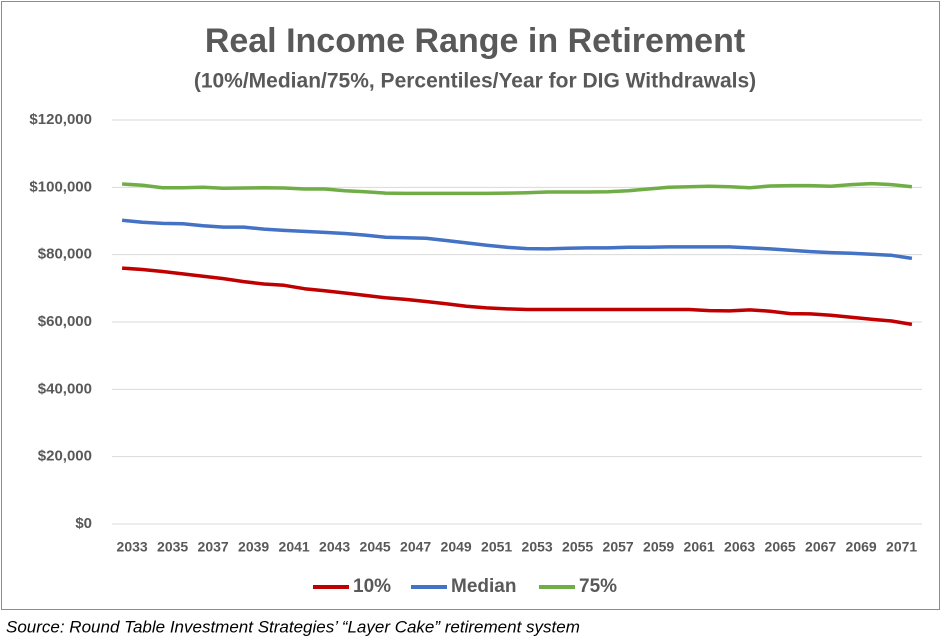  What do you see at coordinates (537, 547) in the screenshot?
I see `x-tick-label: 2053` at bounding box center [537, 547].